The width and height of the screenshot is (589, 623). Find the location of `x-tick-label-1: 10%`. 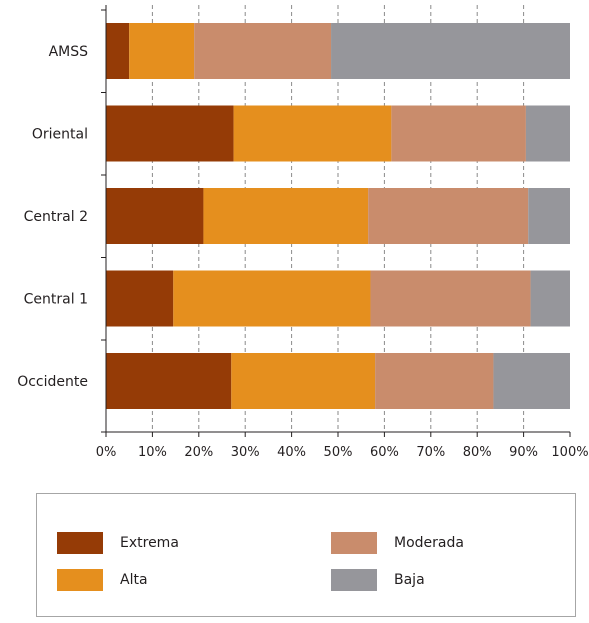

x-tick-label-1: 10% is located at coordinates (152, 452).